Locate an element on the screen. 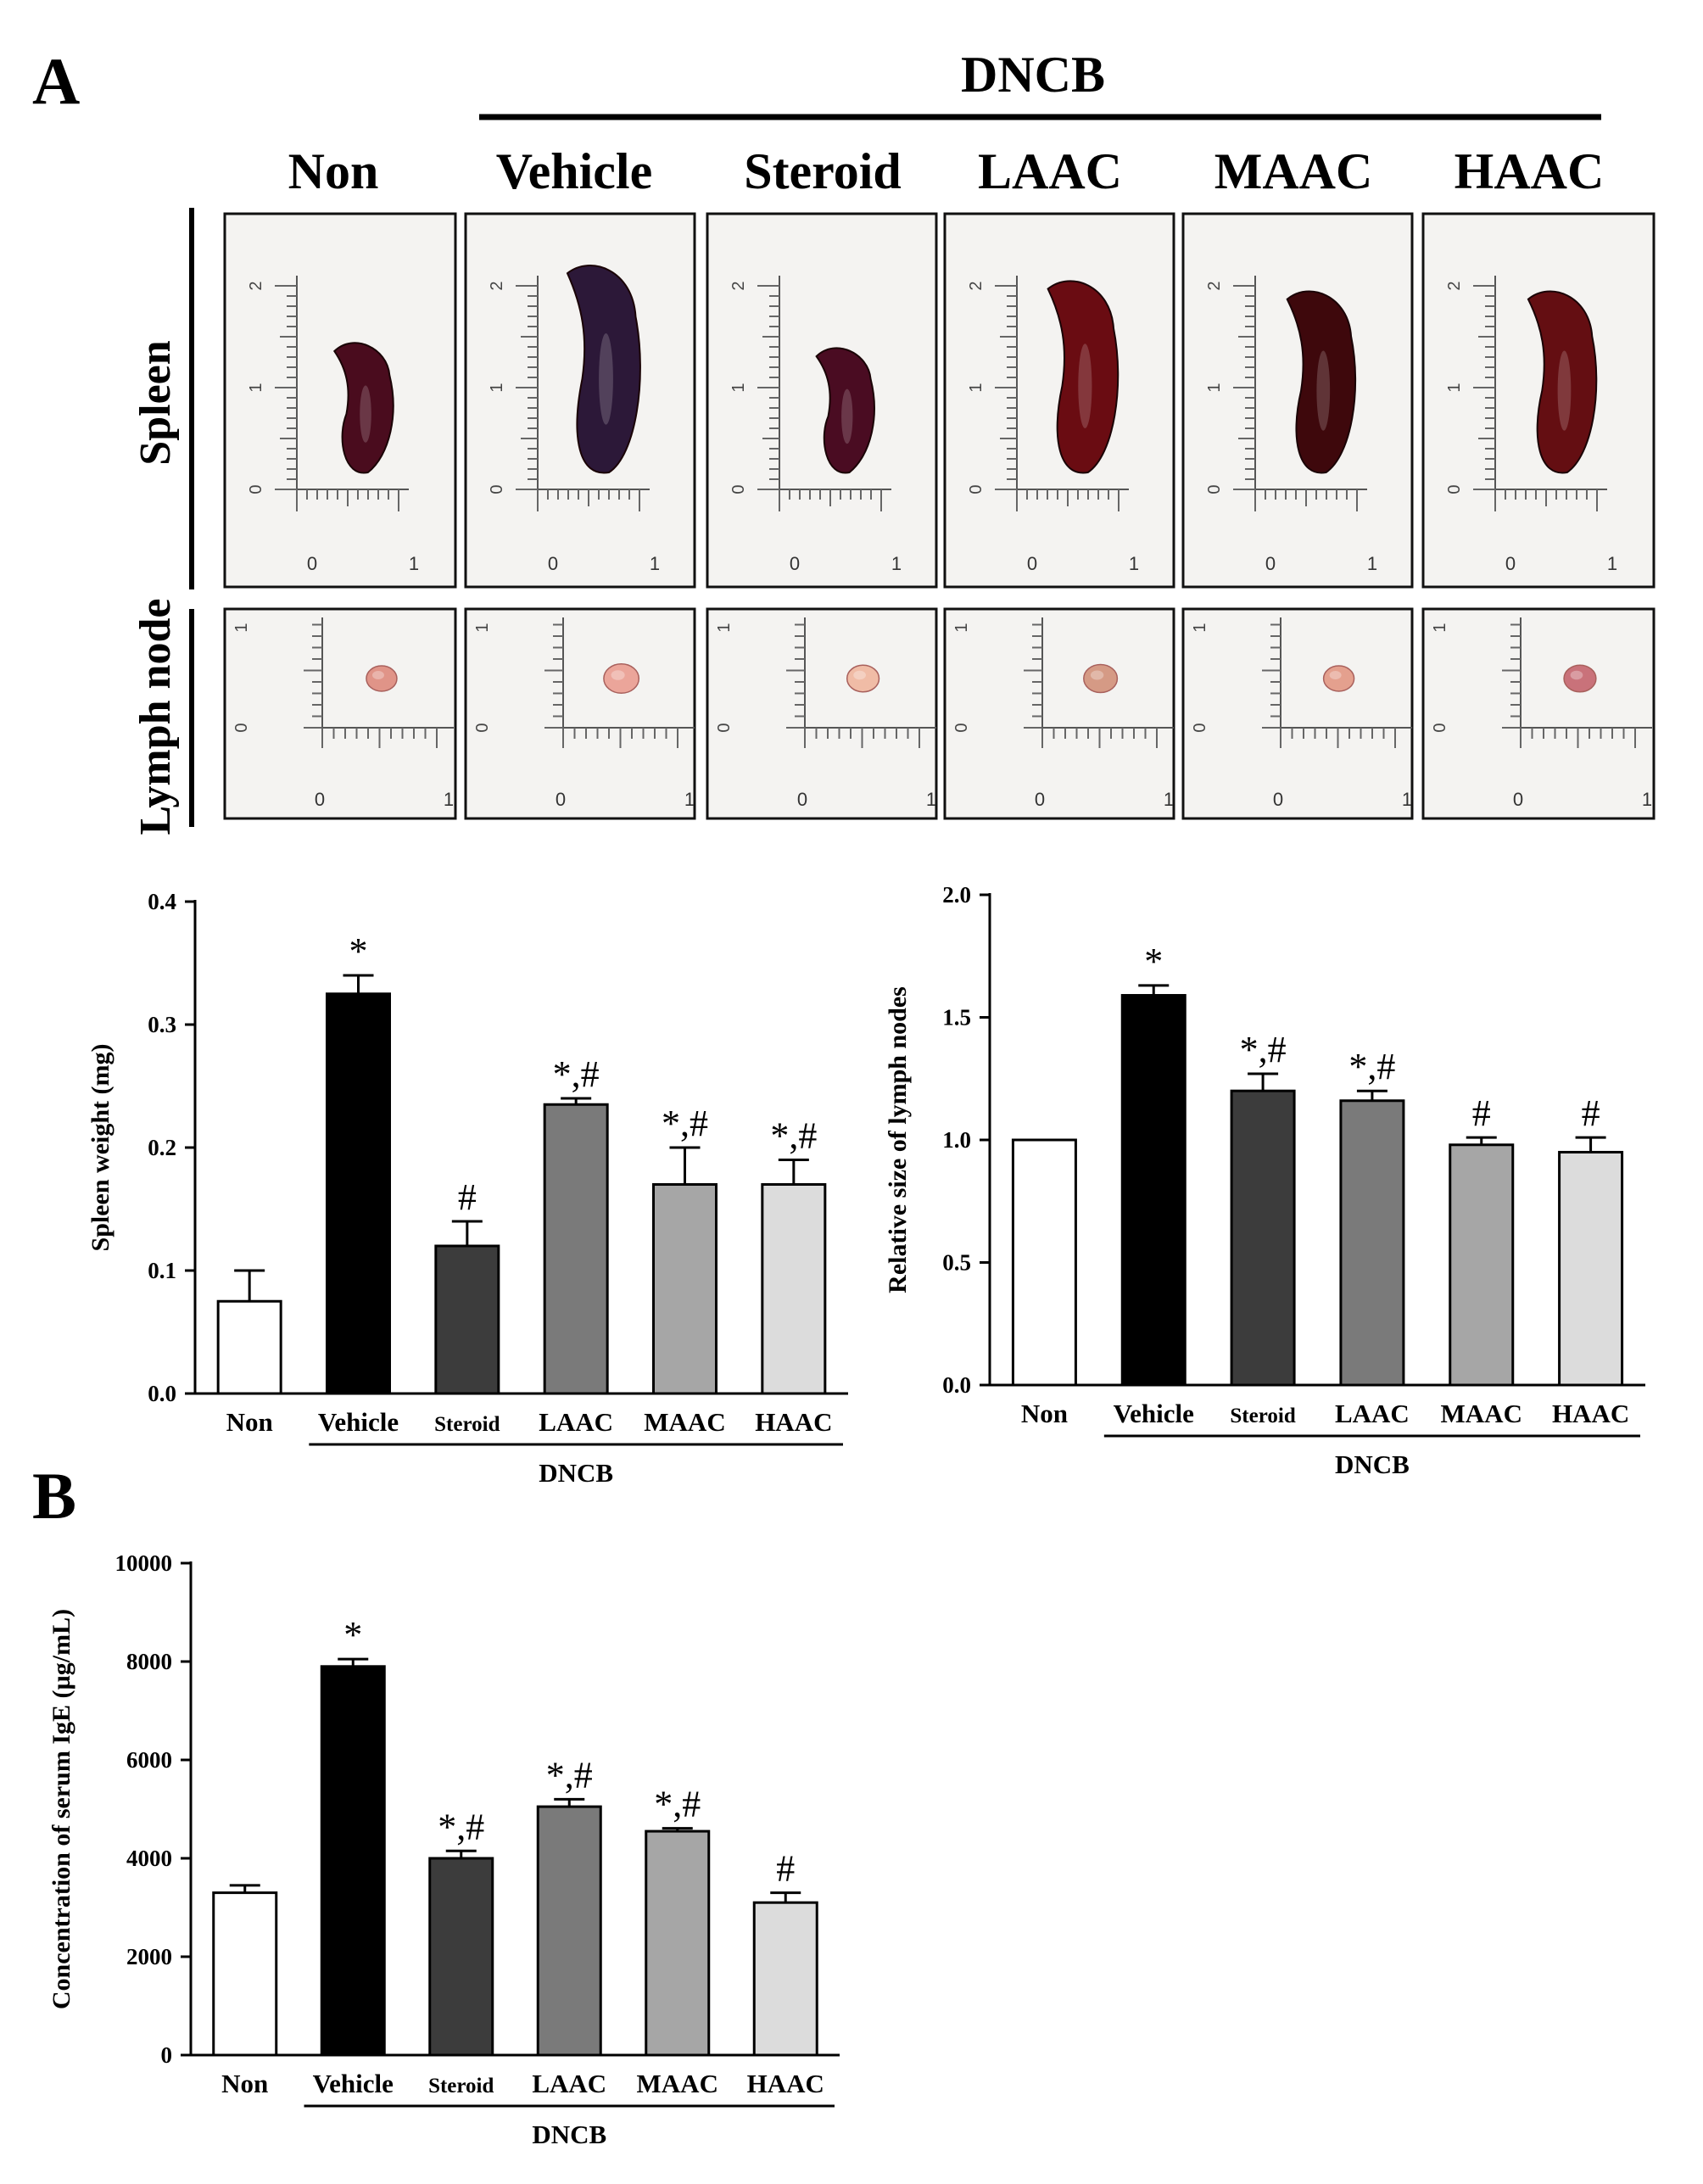 The height and width of the screenshot is (2184, 1703). spleen-photo-vehicle: 0 1 2 0 1 is located at coordinates (580, 400).